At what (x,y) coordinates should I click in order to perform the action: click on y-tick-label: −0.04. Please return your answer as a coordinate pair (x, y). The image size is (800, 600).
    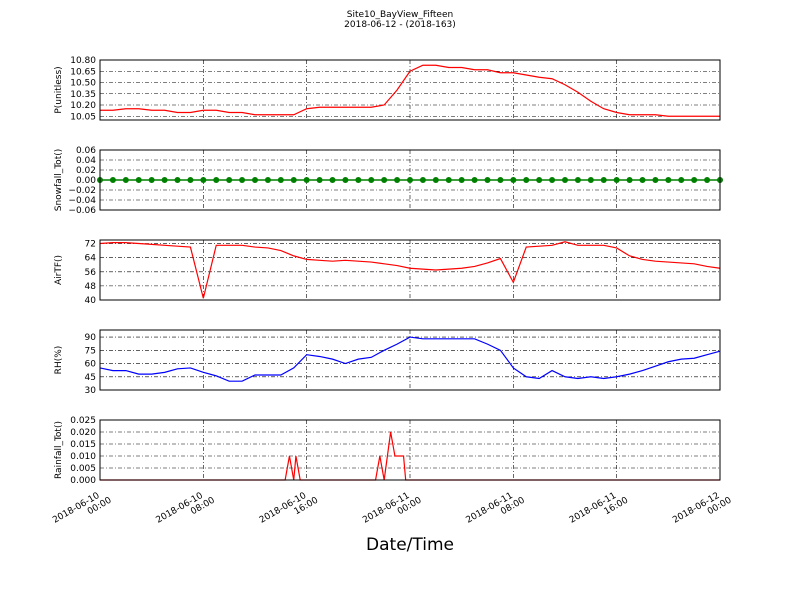
    Looking at the image, I should click on (82, 201).